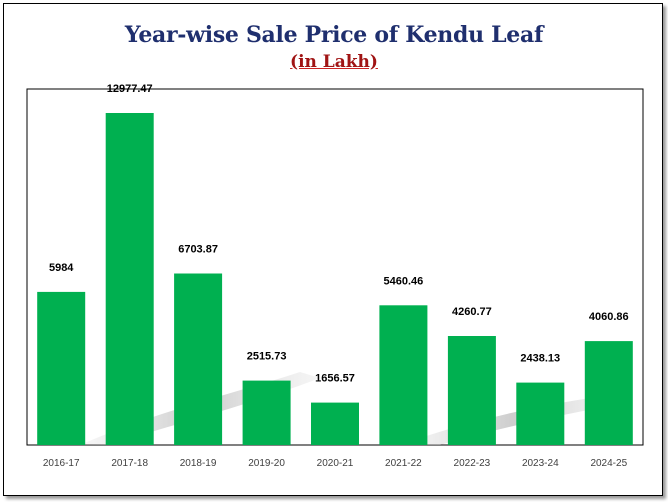  Describe the element at coordinates (267, 357) in the screenshot. I see `data-label-2019-20: 2515.73` at that location.